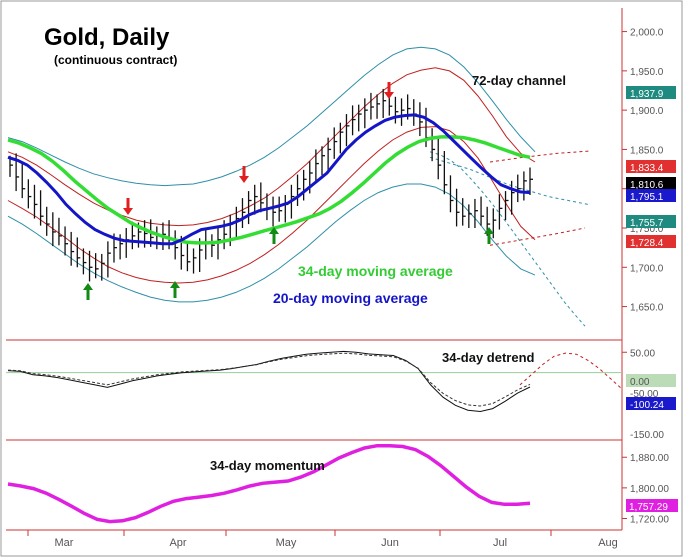 This screenshot has height=557, width=683. I want to click on price-label-text: 1,810.6, so click(647, 185).